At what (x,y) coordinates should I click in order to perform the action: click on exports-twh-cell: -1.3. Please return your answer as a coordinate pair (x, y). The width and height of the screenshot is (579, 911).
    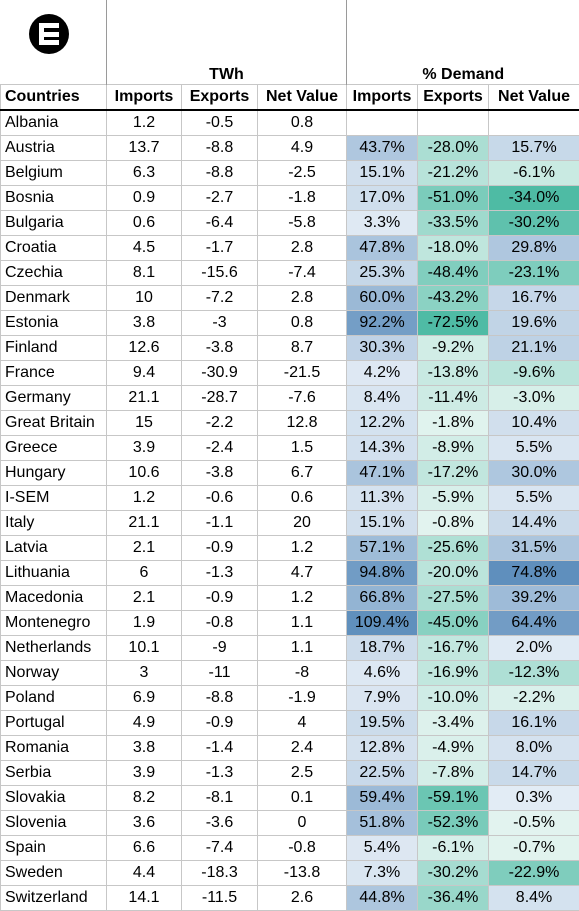
    Looking at the image, I should click on (220, 573).